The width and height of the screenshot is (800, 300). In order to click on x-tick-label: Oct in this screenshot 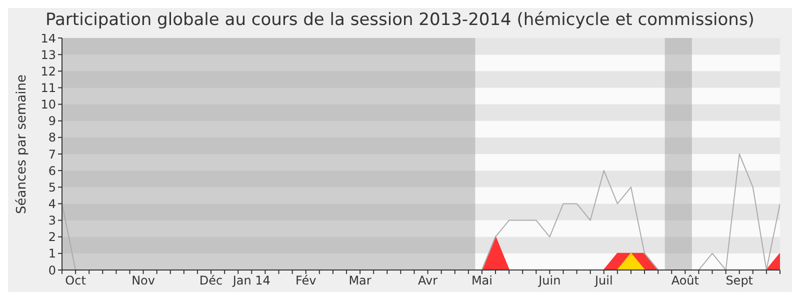, I will do `click(75, 281)`.